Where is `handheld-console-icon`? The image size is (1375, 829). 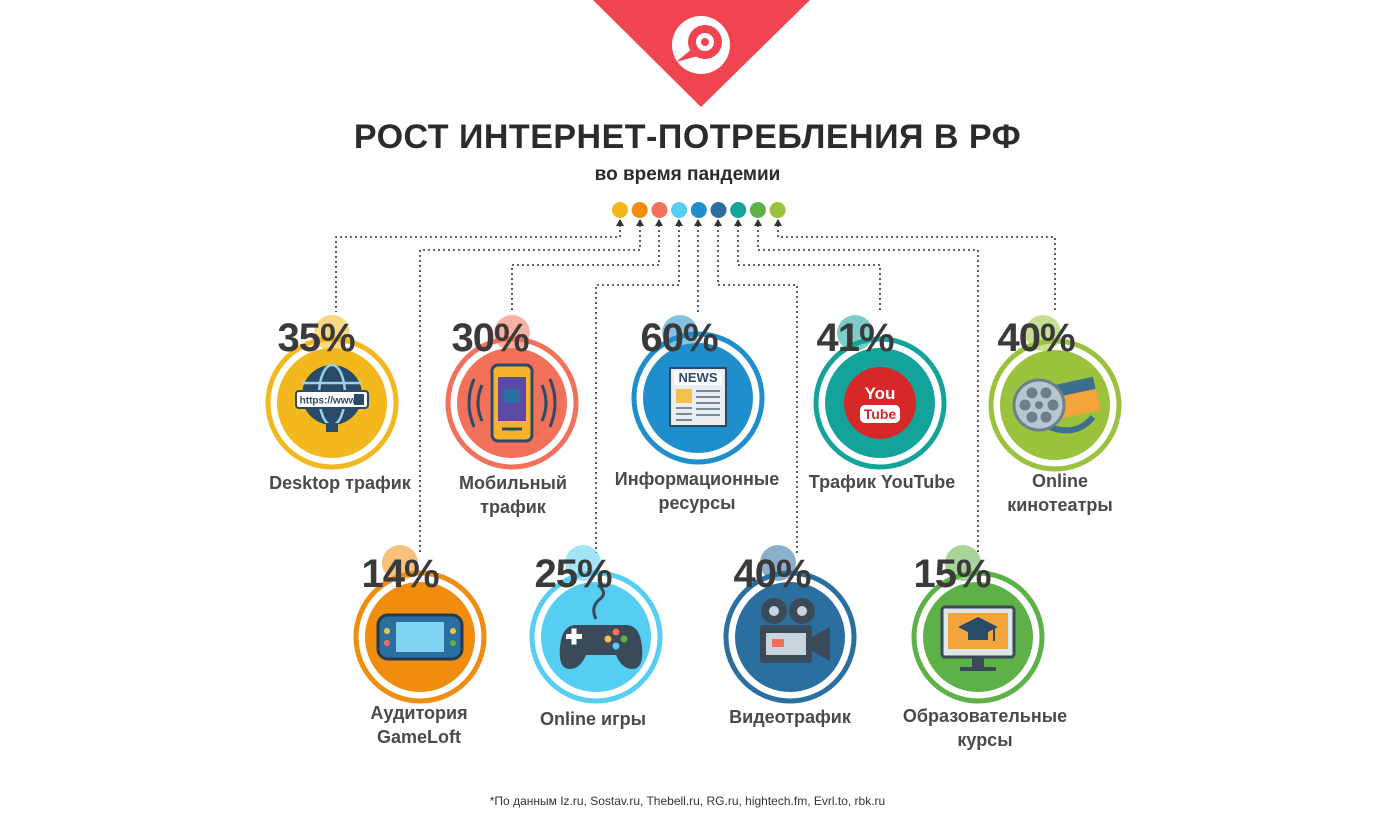
handheld-console-icon is located at coordinates (420, 637).